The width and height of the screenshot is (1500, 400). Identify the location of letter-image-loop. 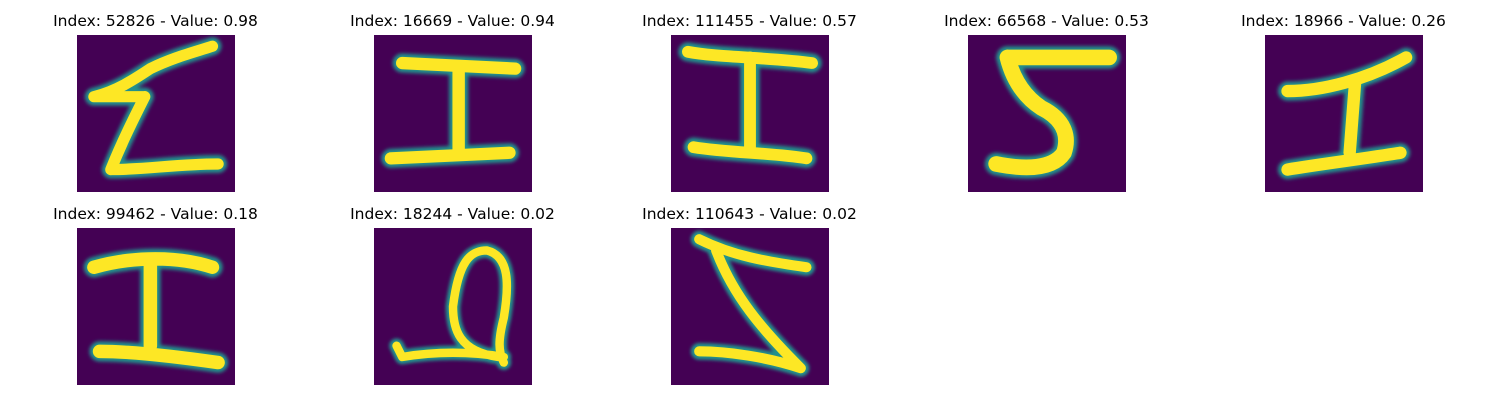
(453, 306).